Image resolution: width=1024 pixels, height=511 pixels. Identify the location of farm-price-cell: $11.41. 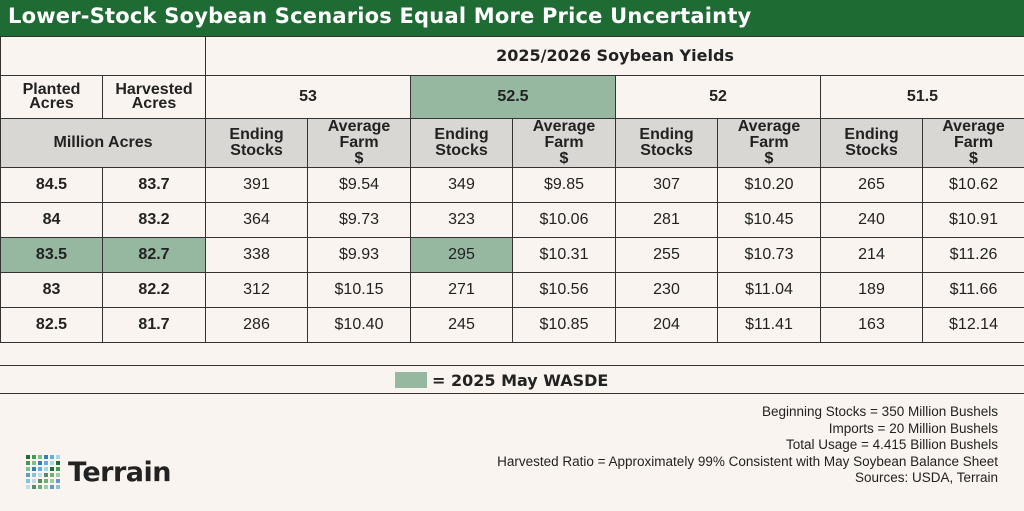
(769, 325).